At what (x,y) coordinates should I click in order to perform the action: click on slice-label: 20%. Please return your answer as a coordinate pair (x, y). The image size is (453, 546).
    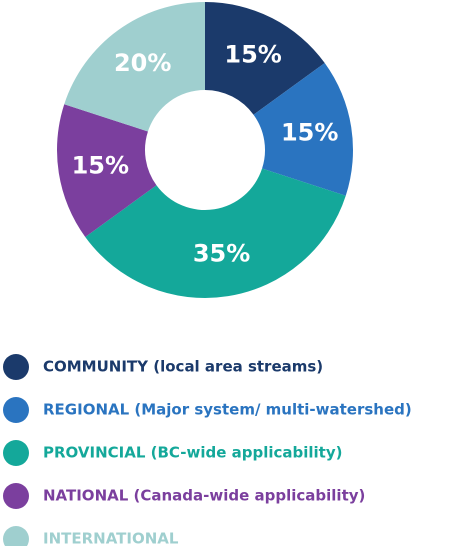
    Looking at the image, I should click on (142, 63).